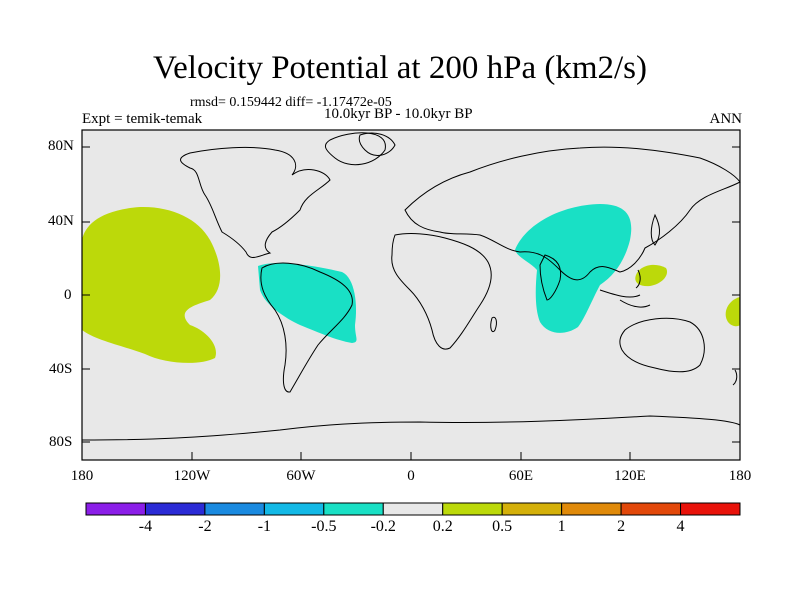  I want to click on colorbar-label-8: 2, so click(621, 526).